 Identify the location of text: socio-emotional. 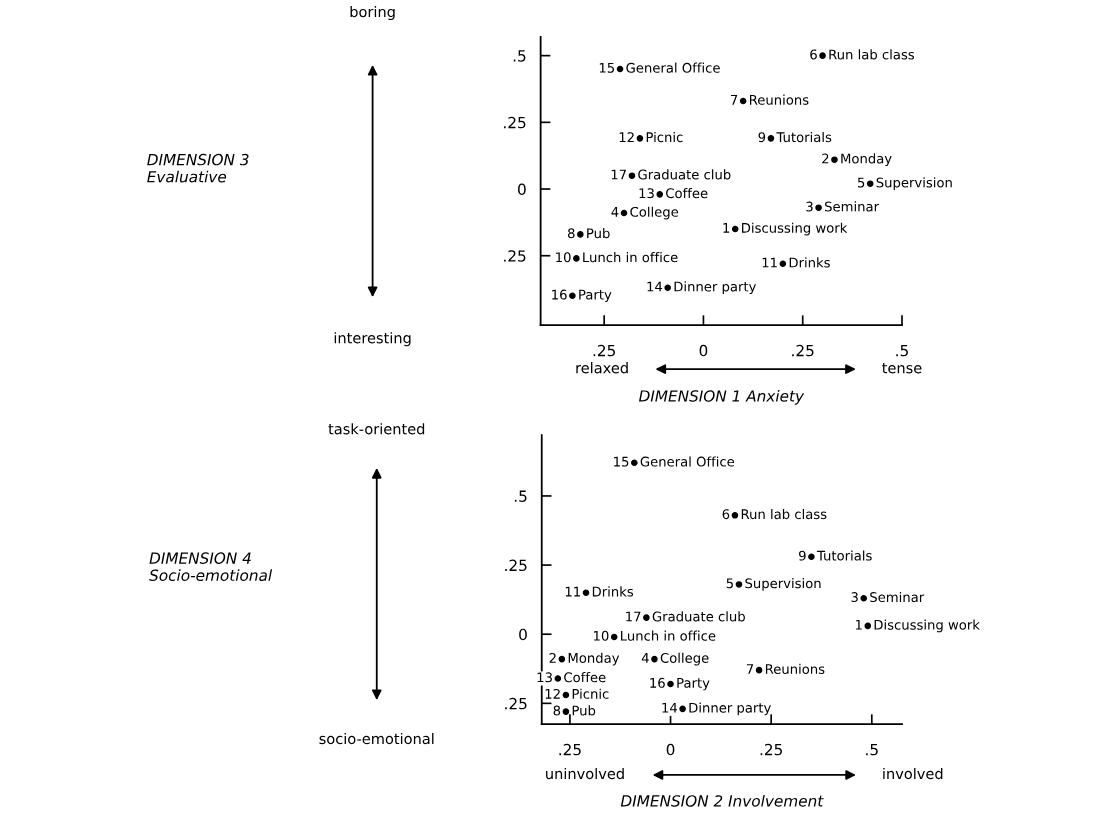
(376, 738).